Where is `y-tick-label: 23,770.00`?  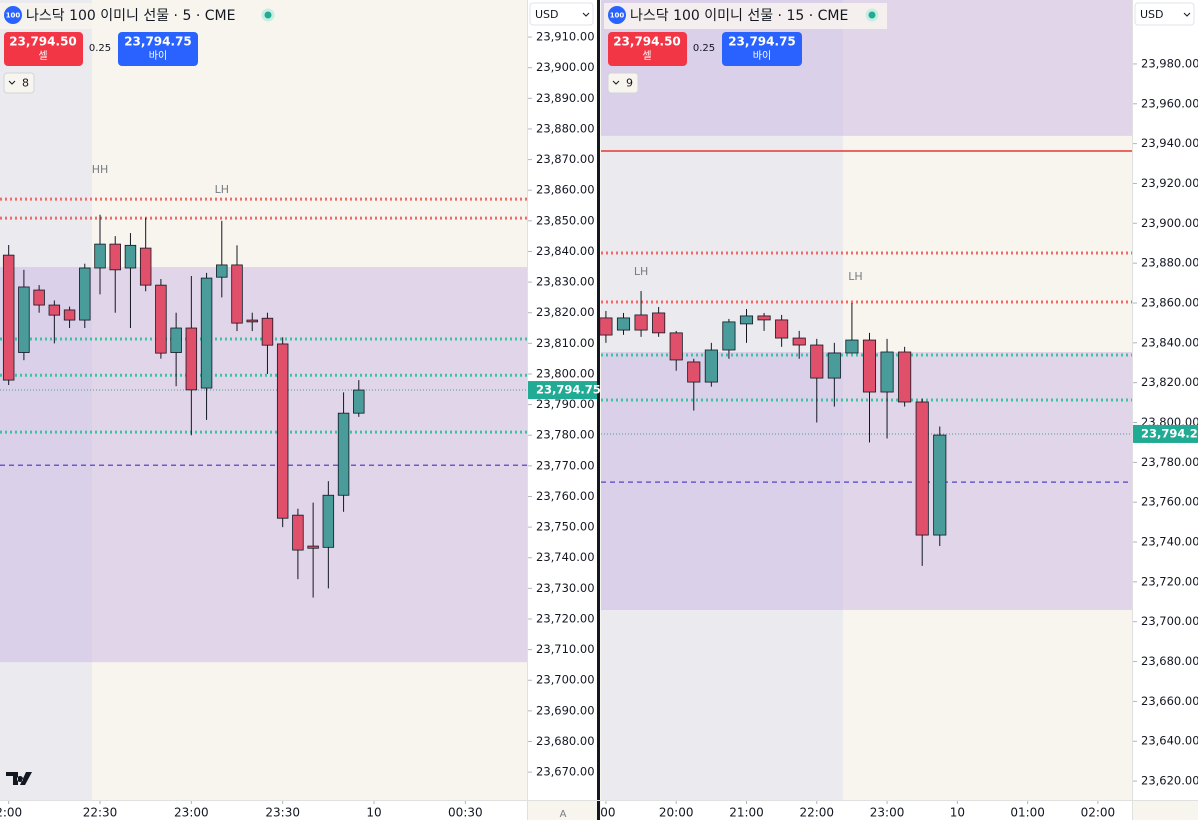 y-tick-label: 23,770.00 is located at coordinates (565, 465).